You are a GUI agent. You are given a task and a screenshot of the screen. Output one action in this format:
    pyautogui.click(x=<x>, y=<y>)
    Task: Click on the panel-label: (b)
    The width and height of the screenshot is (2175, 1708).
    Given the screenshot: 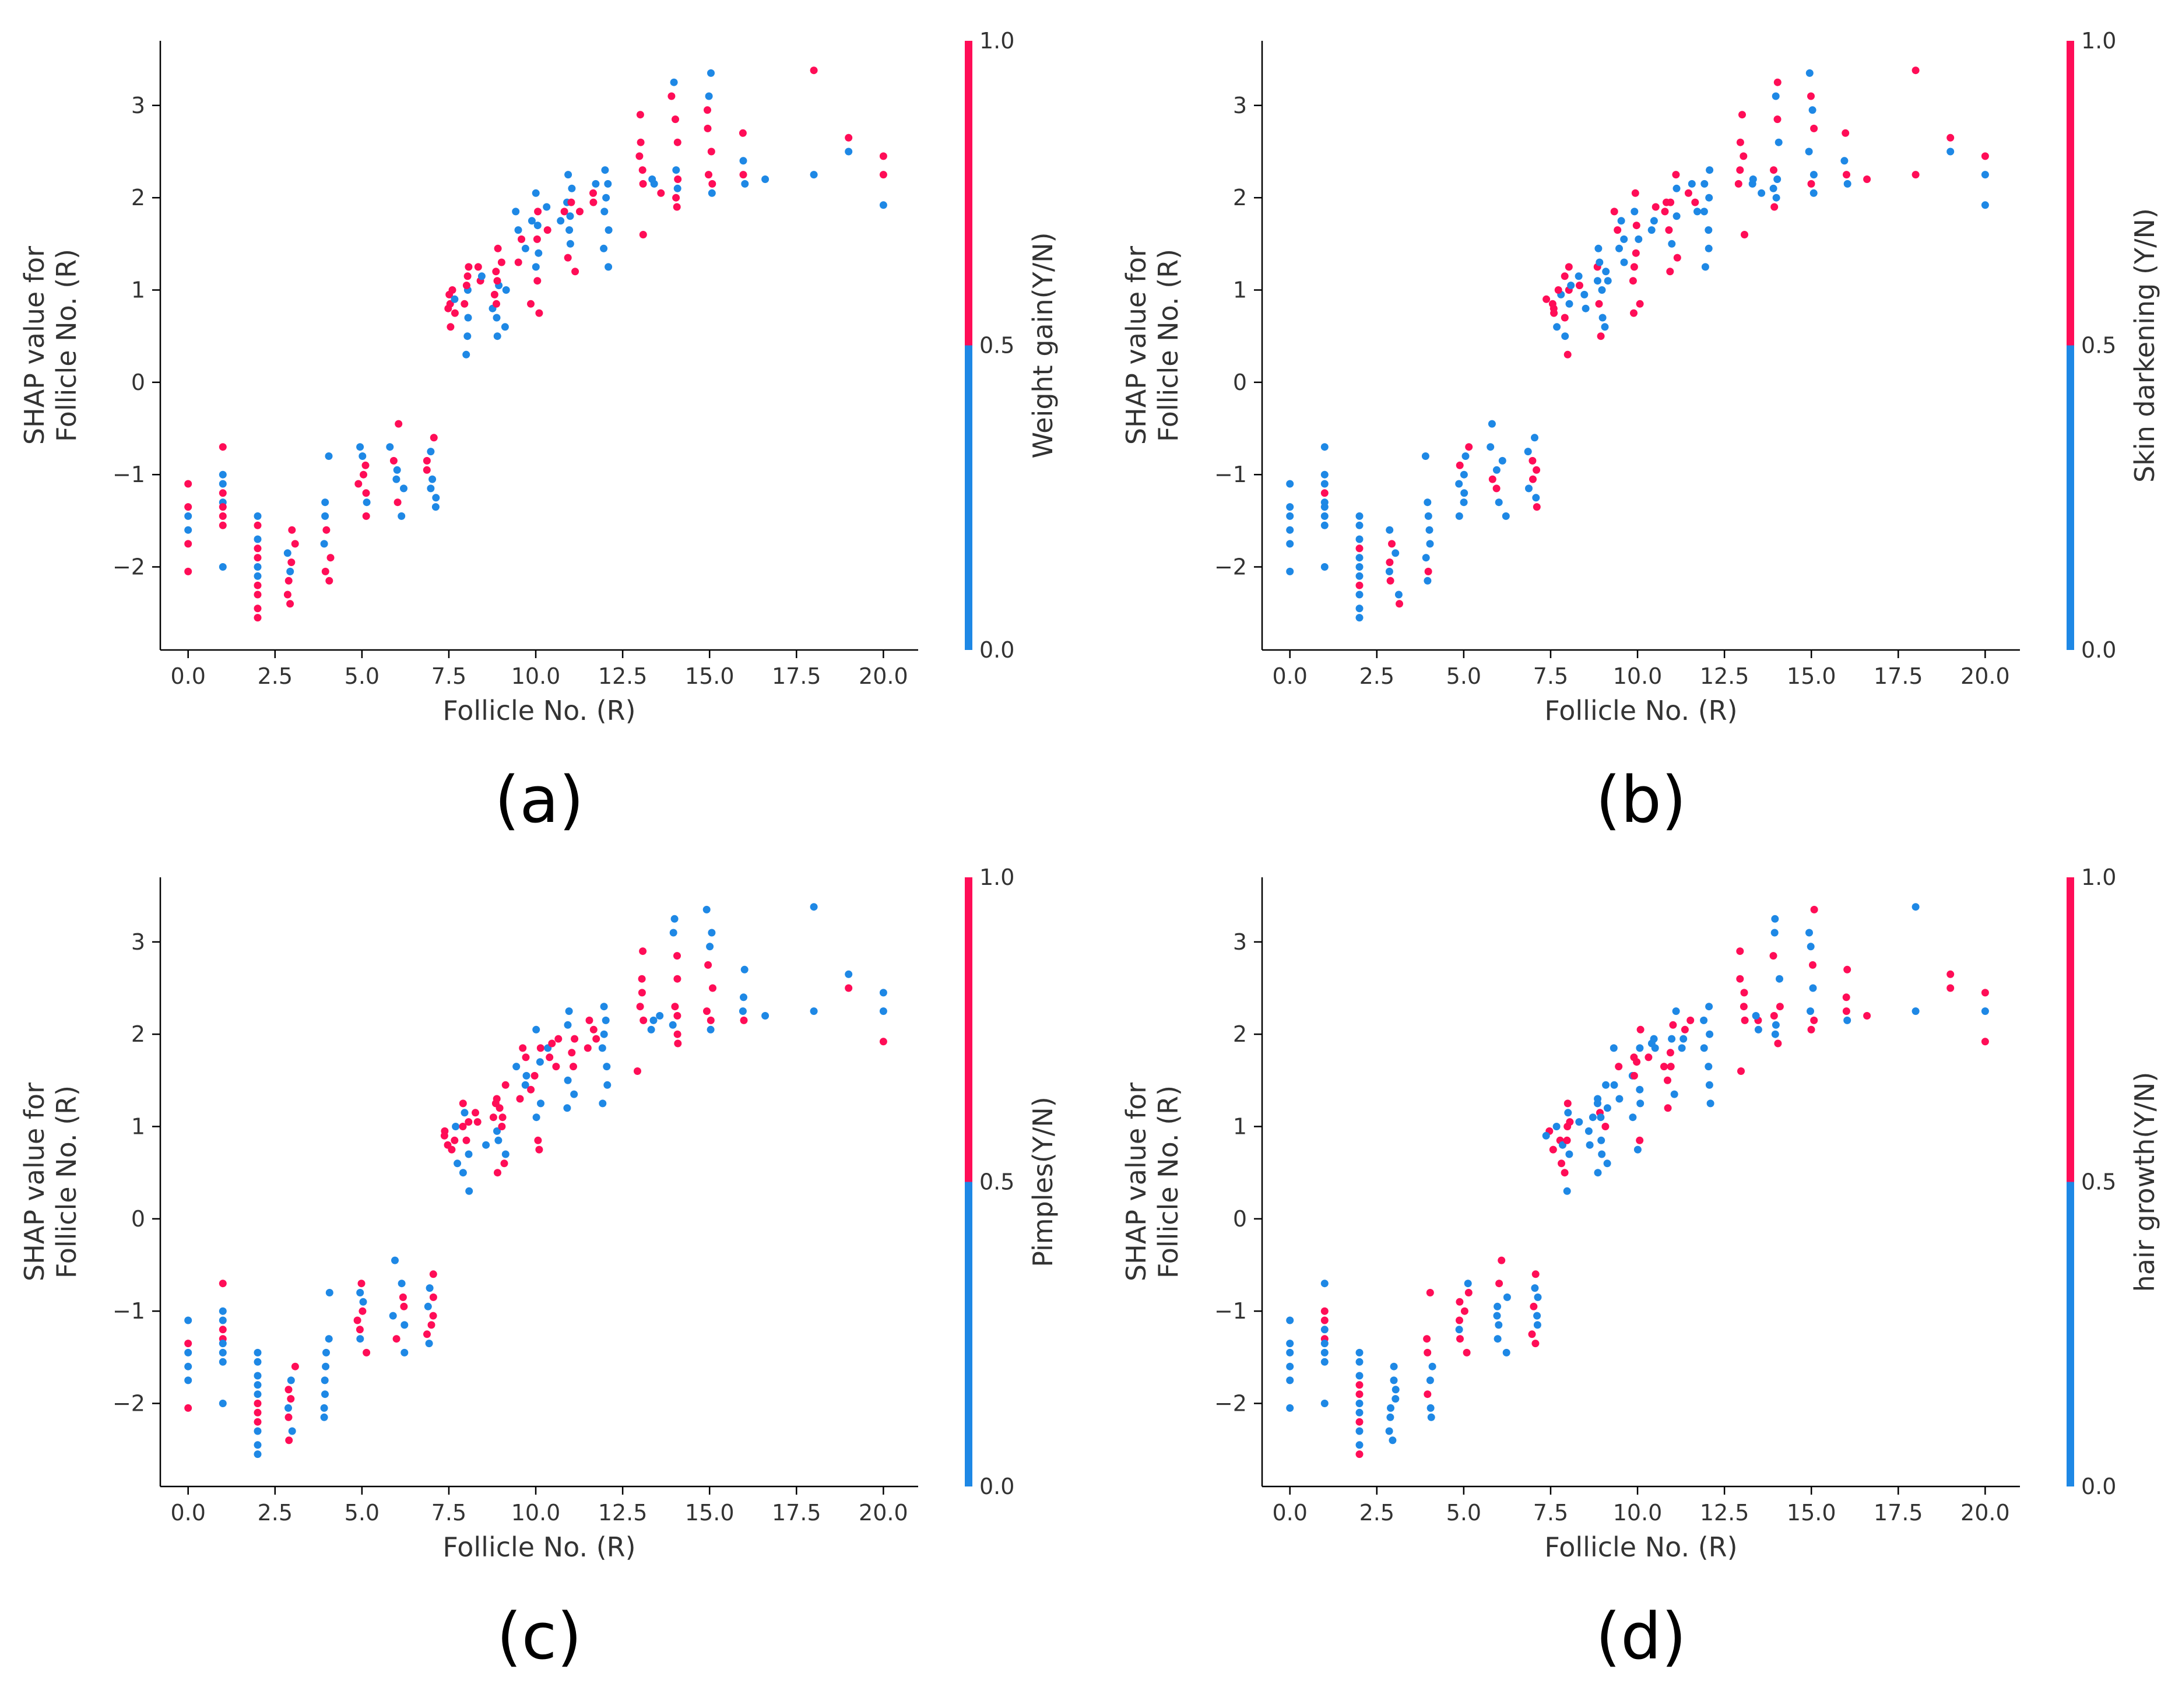 What is the action you would take?
    pyautogui.click(x=1641, y=799)
    